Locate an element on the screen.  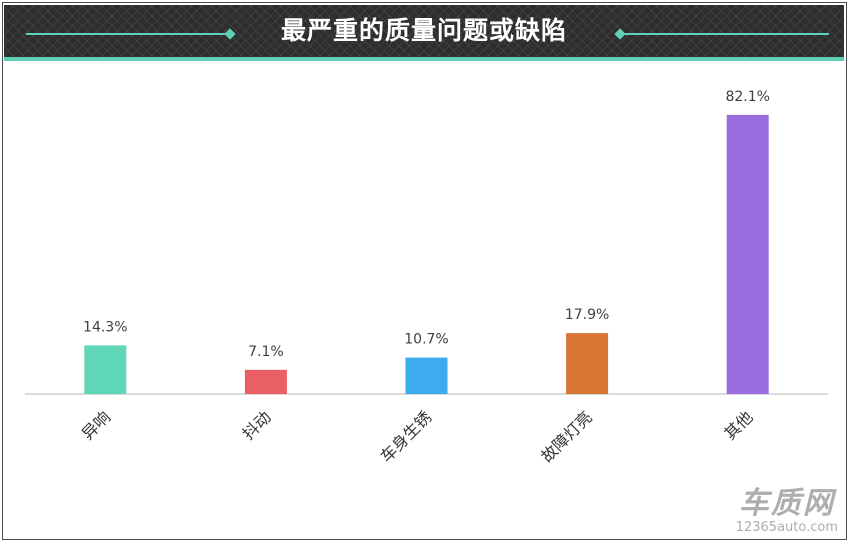
watermark-main: 车质网 is located at coordinates (786, 503).